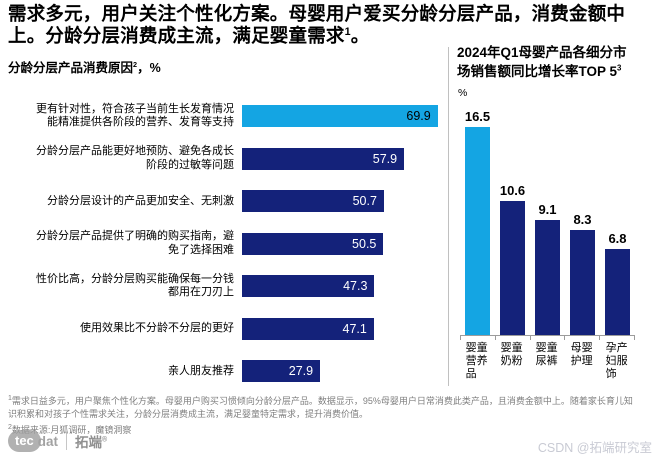 The height and width of the screenshot is (464, 660). I want to click on right-bar-value: 10.6, so click(512, 191).